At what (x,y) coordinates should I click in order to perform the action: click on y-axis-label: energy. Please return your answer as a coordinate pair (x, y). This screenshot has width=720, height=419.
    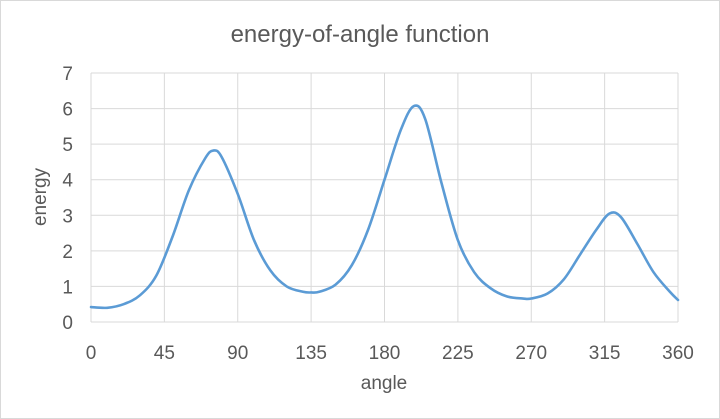
    Looking at the image, I should click on (40, 196).